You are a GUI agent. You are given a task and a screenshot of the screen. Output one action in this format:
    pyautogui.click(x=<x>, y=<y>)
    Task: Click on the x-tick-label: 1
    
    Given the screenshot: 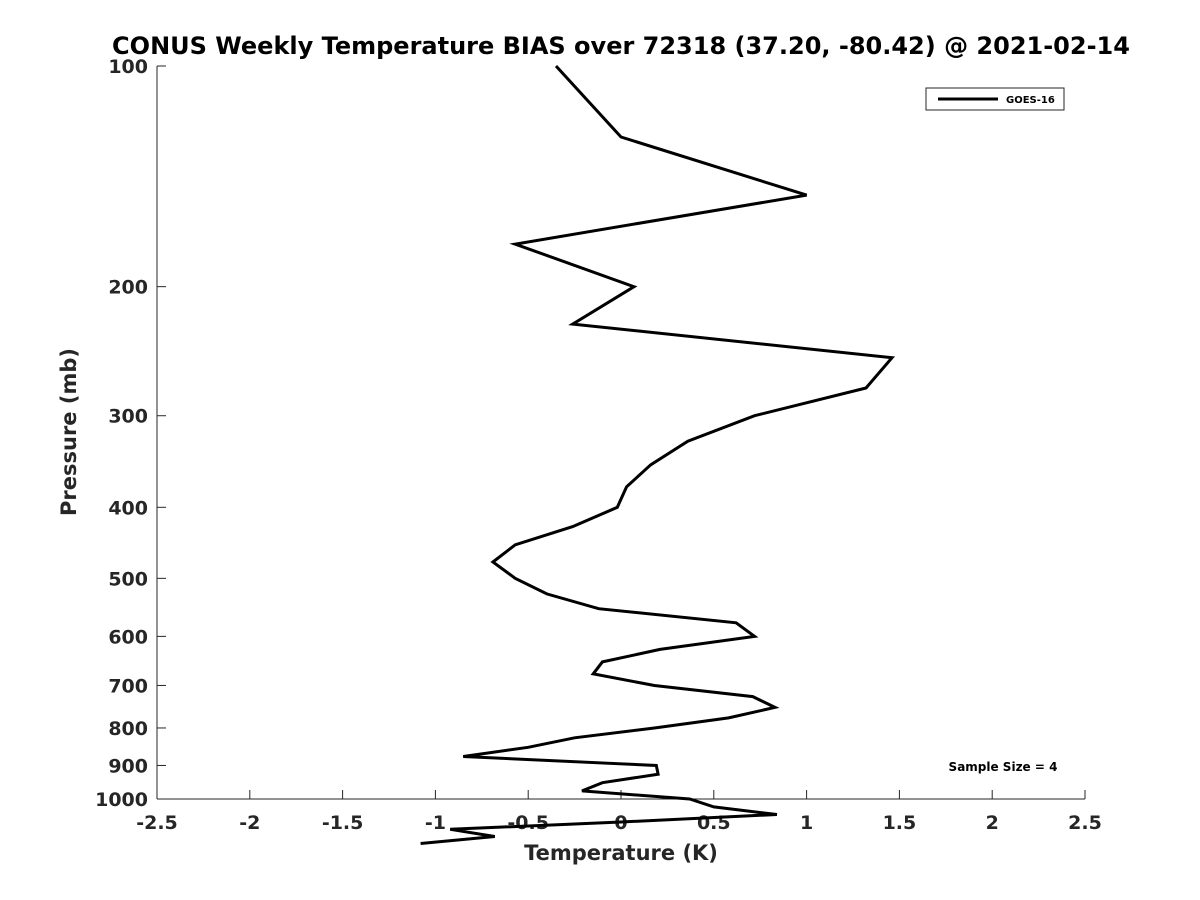 What is the action you would take?
    pyautogui.click(x=806, y=823)
    